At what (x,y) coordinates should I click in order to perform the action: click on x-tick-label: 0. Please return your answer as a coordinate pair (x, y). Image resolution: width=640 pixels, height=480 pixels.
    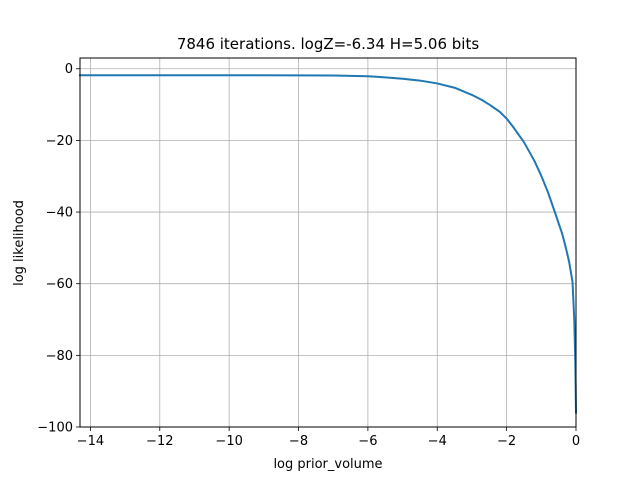
    Looking at the image, I should click on (576, 441).